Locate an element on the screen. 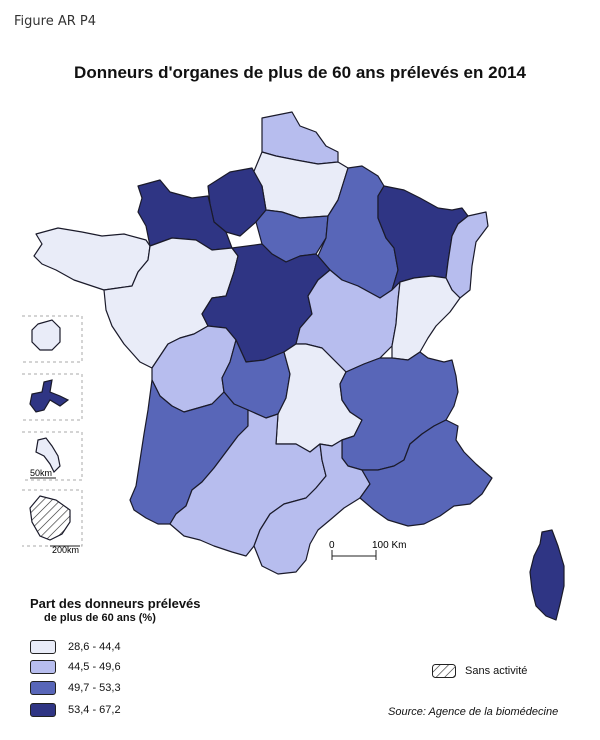 This screenshot has width=600, height=740. region-guadeloupe is located at coordinates (49, 396).